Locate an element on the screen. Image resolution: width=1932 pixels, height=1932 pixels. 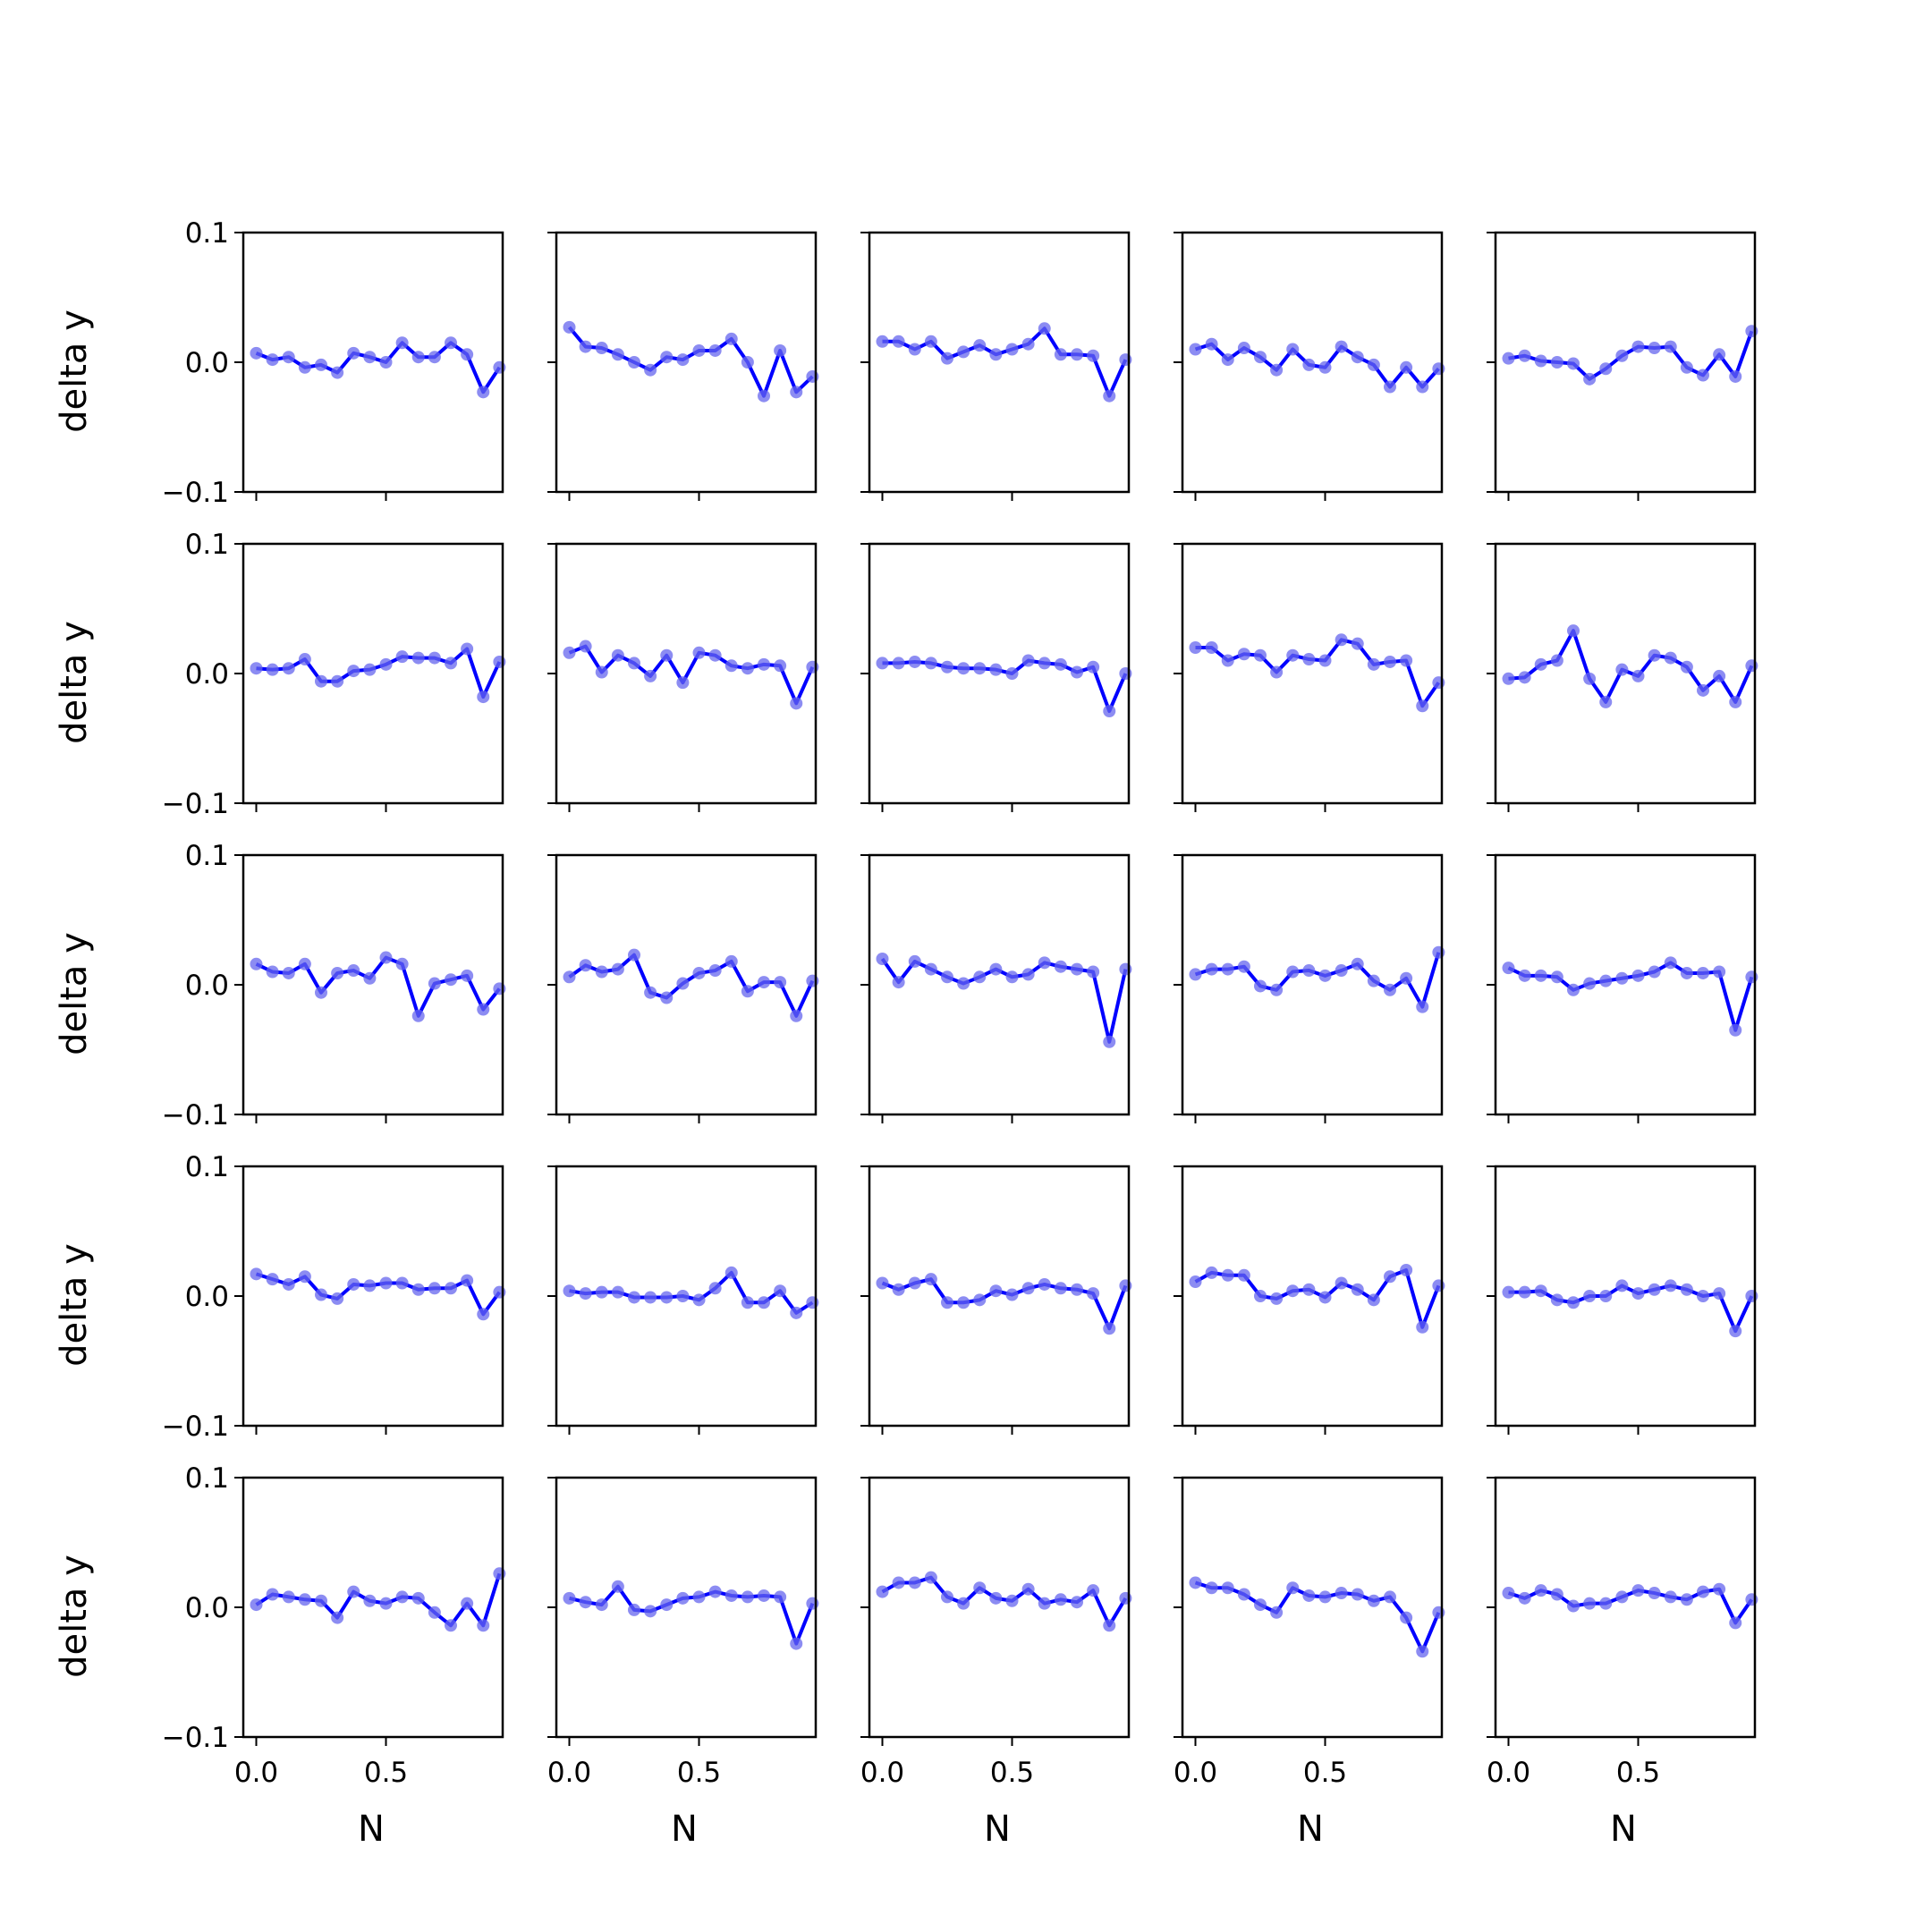
subplot-r4-c4 is located at coordinates (1309, 1300).